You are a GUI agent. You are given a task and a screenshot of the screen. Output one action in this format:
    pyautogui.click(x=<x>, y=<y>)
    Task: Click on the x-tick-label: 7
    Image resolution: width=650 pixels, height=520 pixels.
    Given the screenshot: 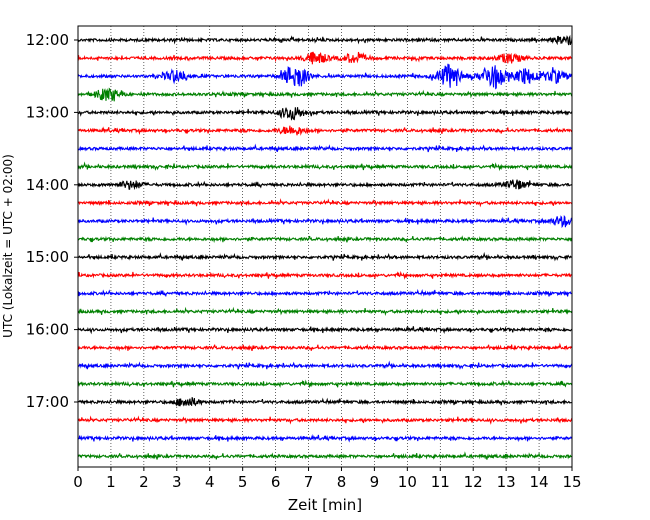 What is the action you would take?
    pyautogui.click(x=309, y=482)
    